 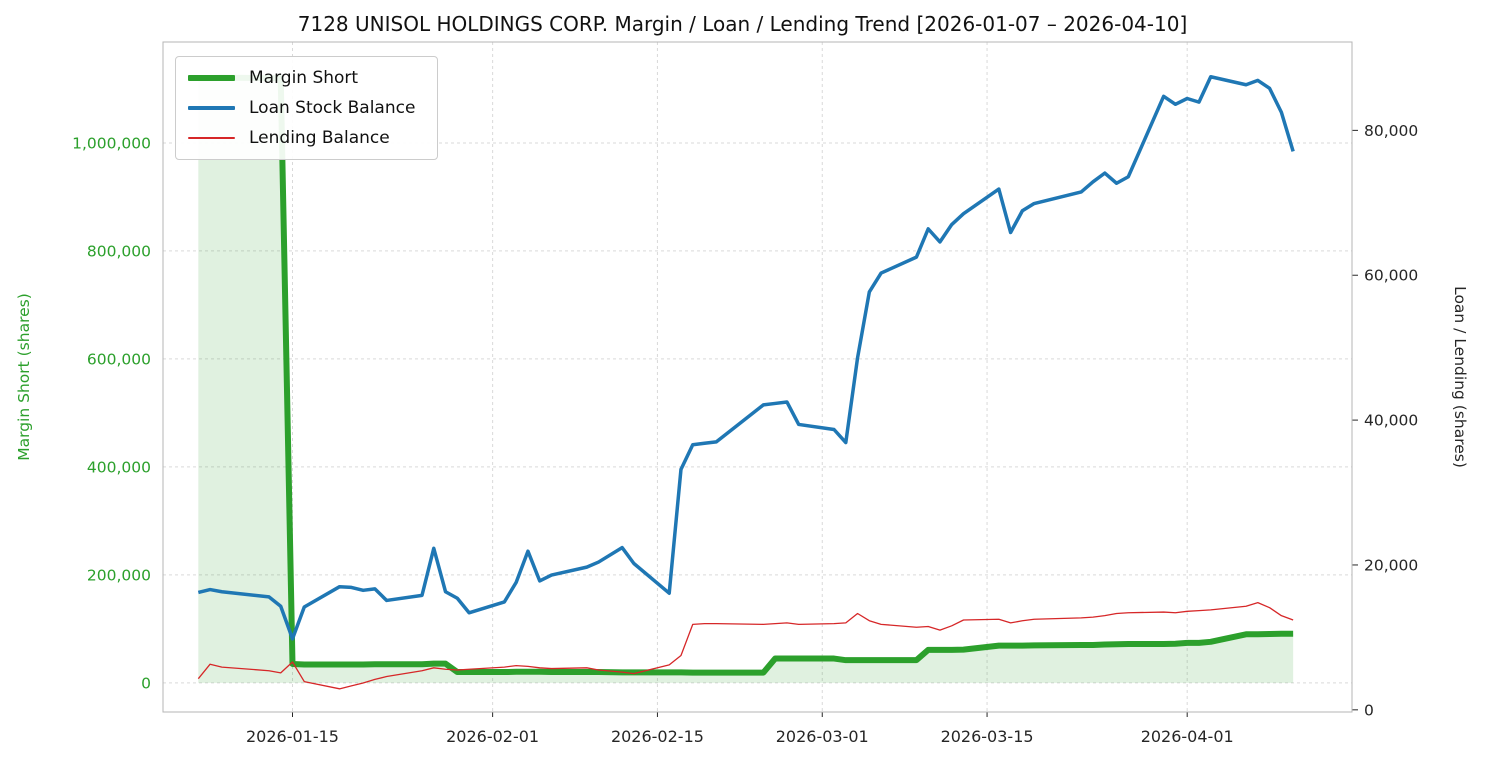 What do you see at coordinates (119, 251) in the screenshot?
I see `svg-text: 800,000` at bounding box center [119, 251].